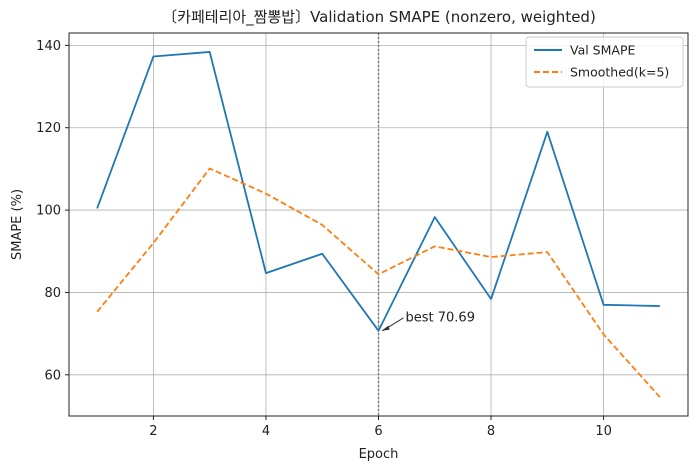 This screenshot has width=698, height=470. What do you see at coordinates (603, 431) in the screenshot?
I see `x-tick-label: 10` at bounding box center [603, 431].